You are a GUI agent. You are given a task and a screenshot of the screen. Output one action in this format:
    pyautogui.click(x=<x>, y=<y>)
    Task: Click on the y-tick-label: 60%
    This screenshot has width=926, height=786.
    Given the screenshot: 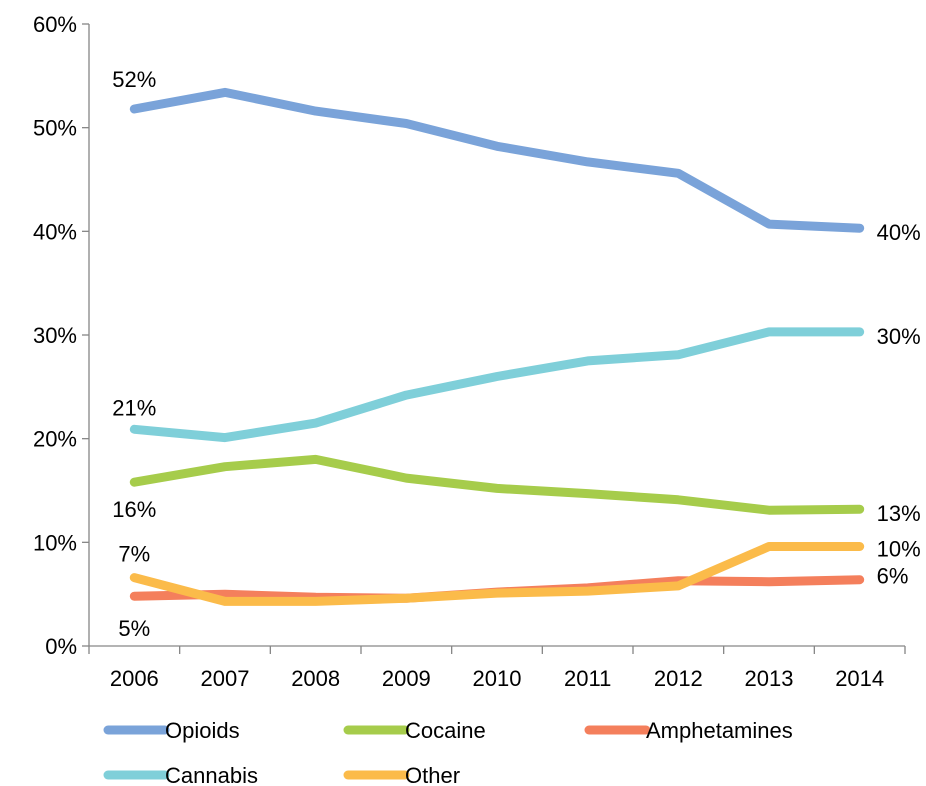 What is the action you would take?
    pyautogui.click(x=55, y=24)
    